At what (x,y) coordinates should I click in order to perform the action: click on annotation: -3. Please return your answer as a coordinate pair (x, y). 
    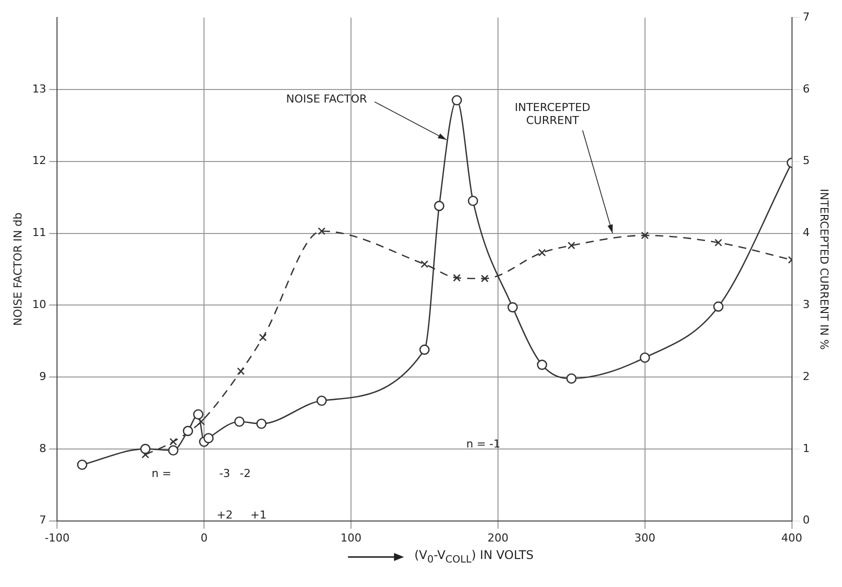
    Looking at the image, I should click on (224, 473).